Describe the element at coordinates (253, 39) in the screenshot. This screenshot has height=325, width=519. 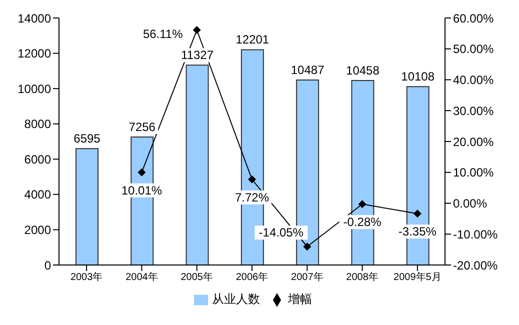
I see `data-label: 12201` at that location.